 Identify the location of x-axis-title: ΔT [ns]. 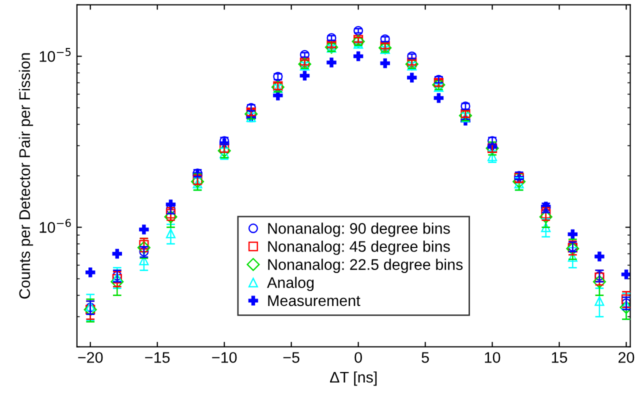
(353, 378).